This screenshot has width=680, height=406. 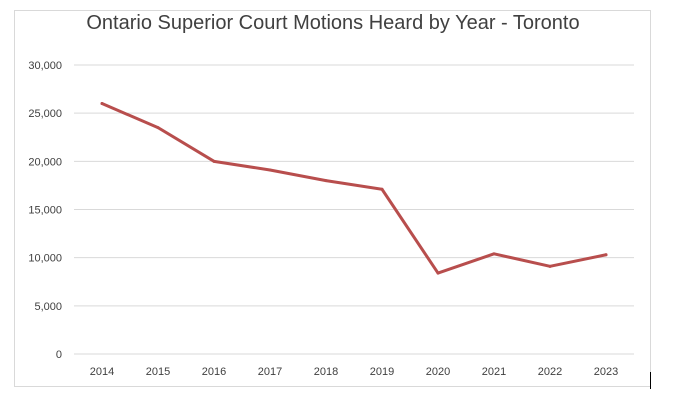 What do you see at coordinates (438, 372) in the screenshot?
I see `x-tick-label: 2020` at bounding box center [438, 372].